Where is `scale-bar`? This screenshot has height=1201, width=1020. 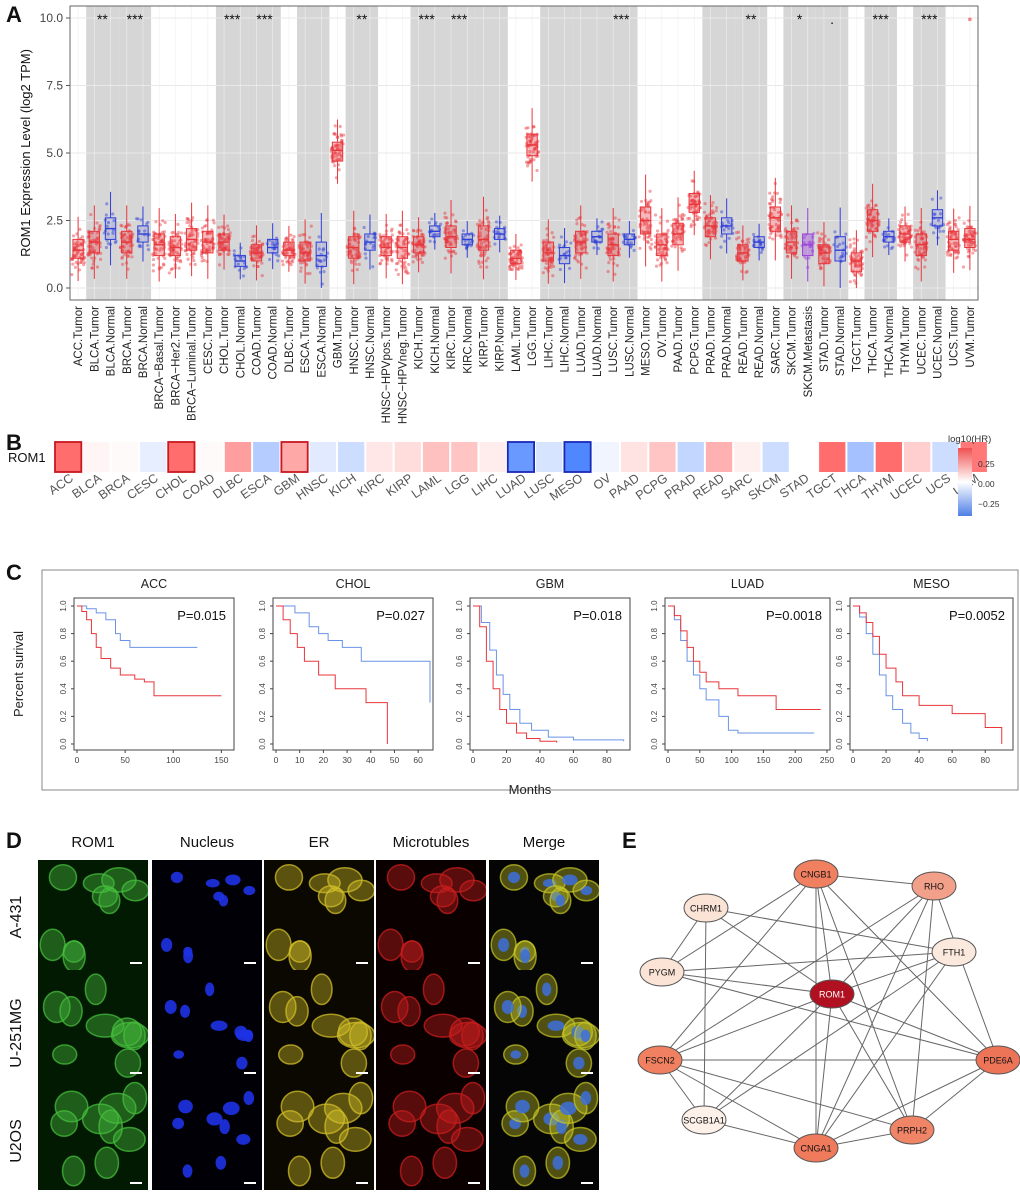 scale-bar is located at coordinates (474, 963).